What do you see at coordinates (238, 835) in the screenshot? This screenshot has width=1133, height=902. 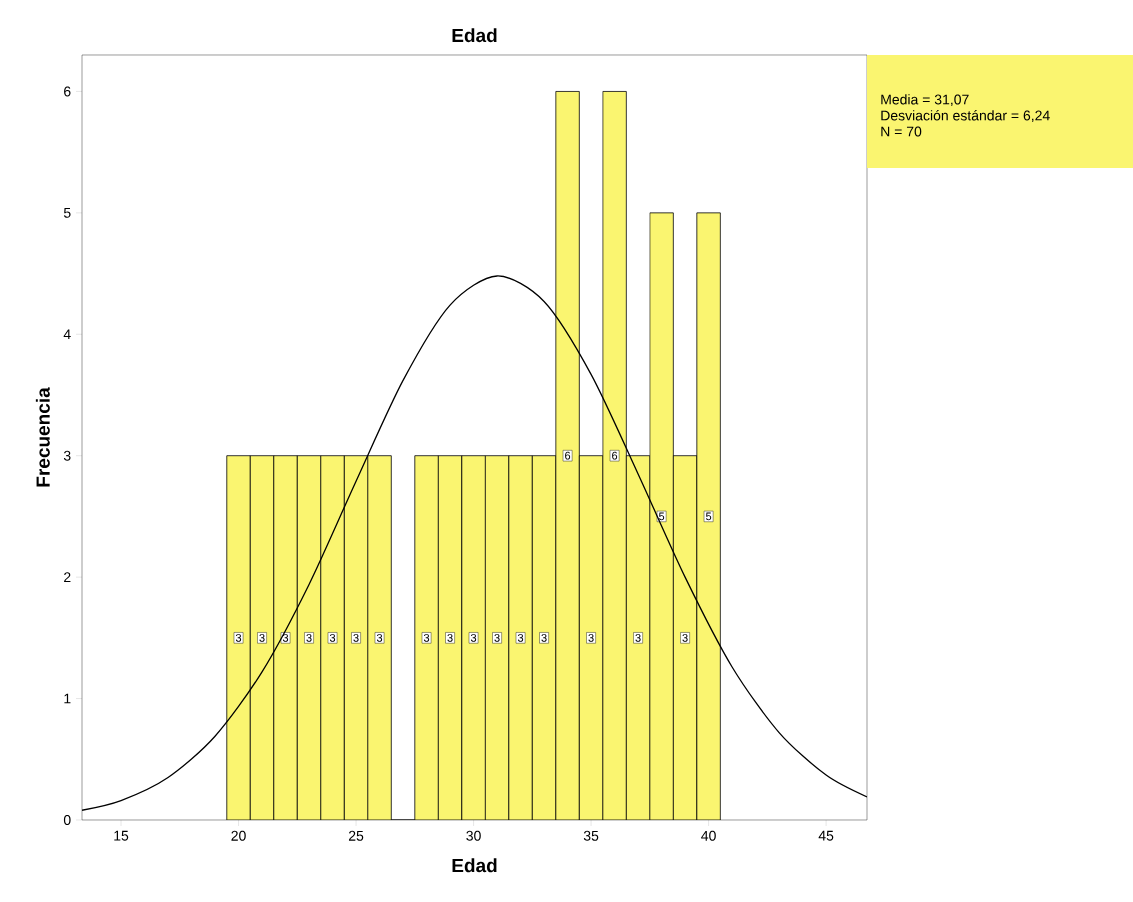 I see `x-tick-label: 20` at bounding box center [238, 835].